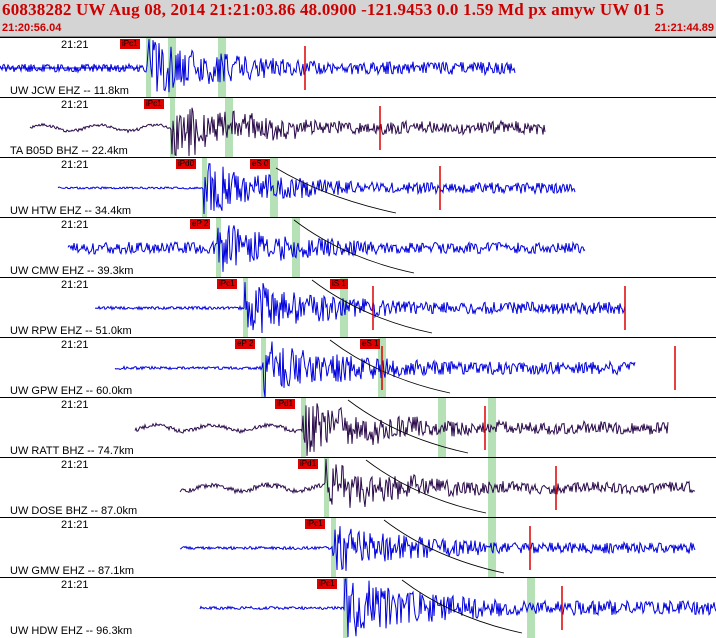 The width and height of the screenshot is (716, 638). What do you see at coordinates (71, 631) in the screenshot?
I see `station-label: UW HDW EHZ -- 96.3km` at bounding box center [71, 631].